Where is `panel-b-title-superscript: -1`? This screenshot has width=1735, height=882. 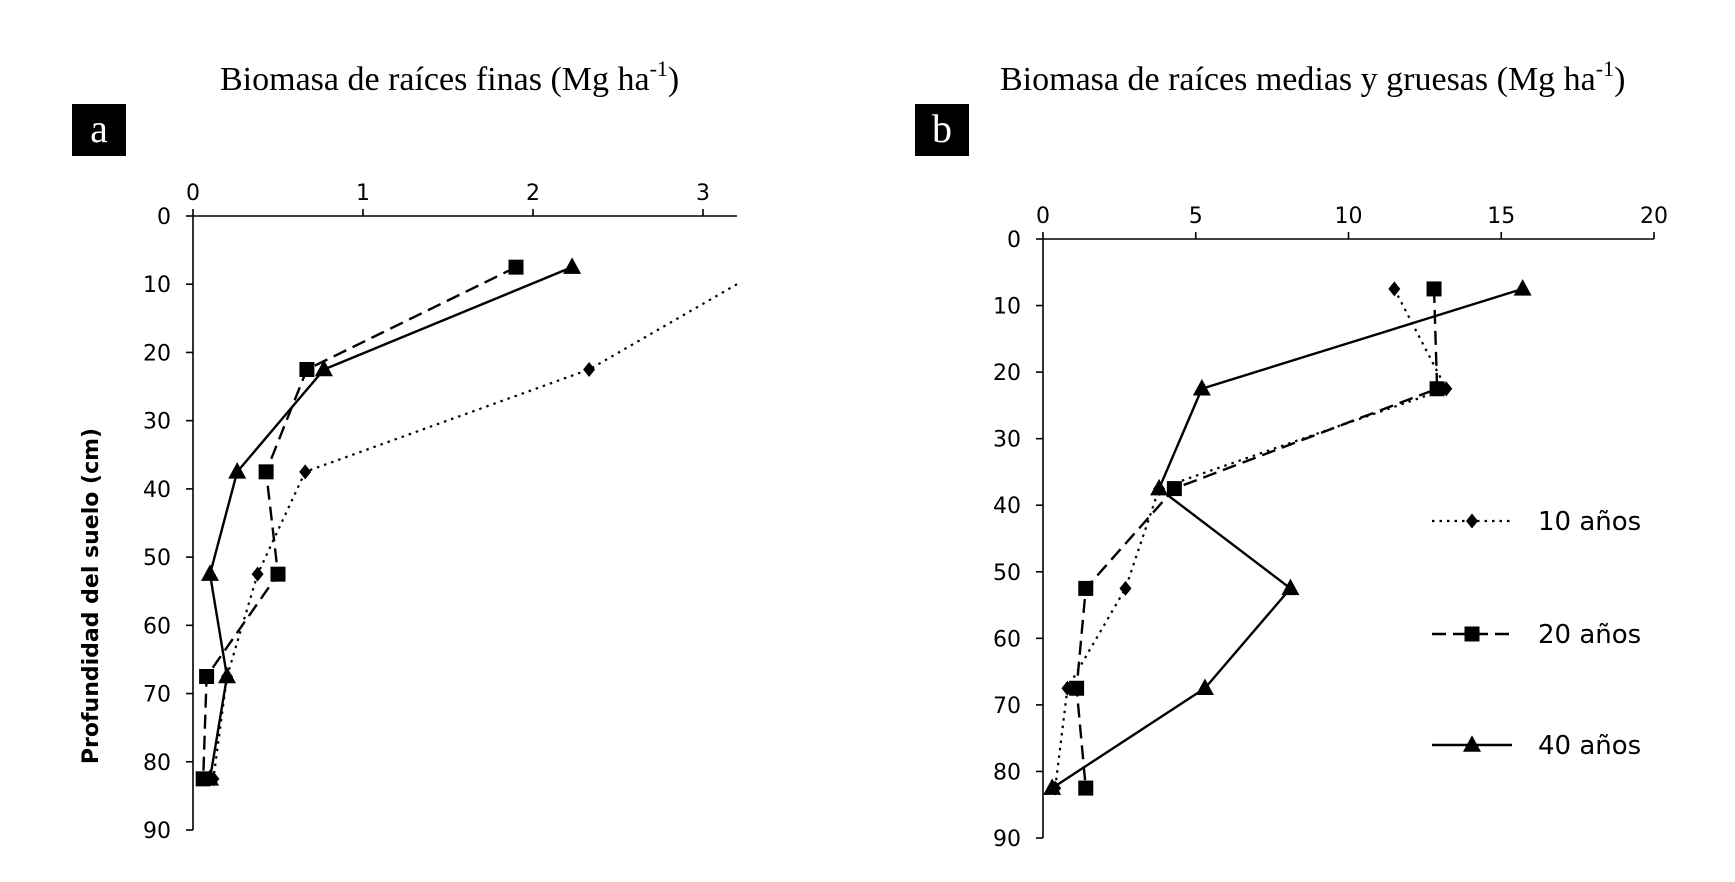 panel-b-title-superscript: -1 is located at coordinates (1605, 68).